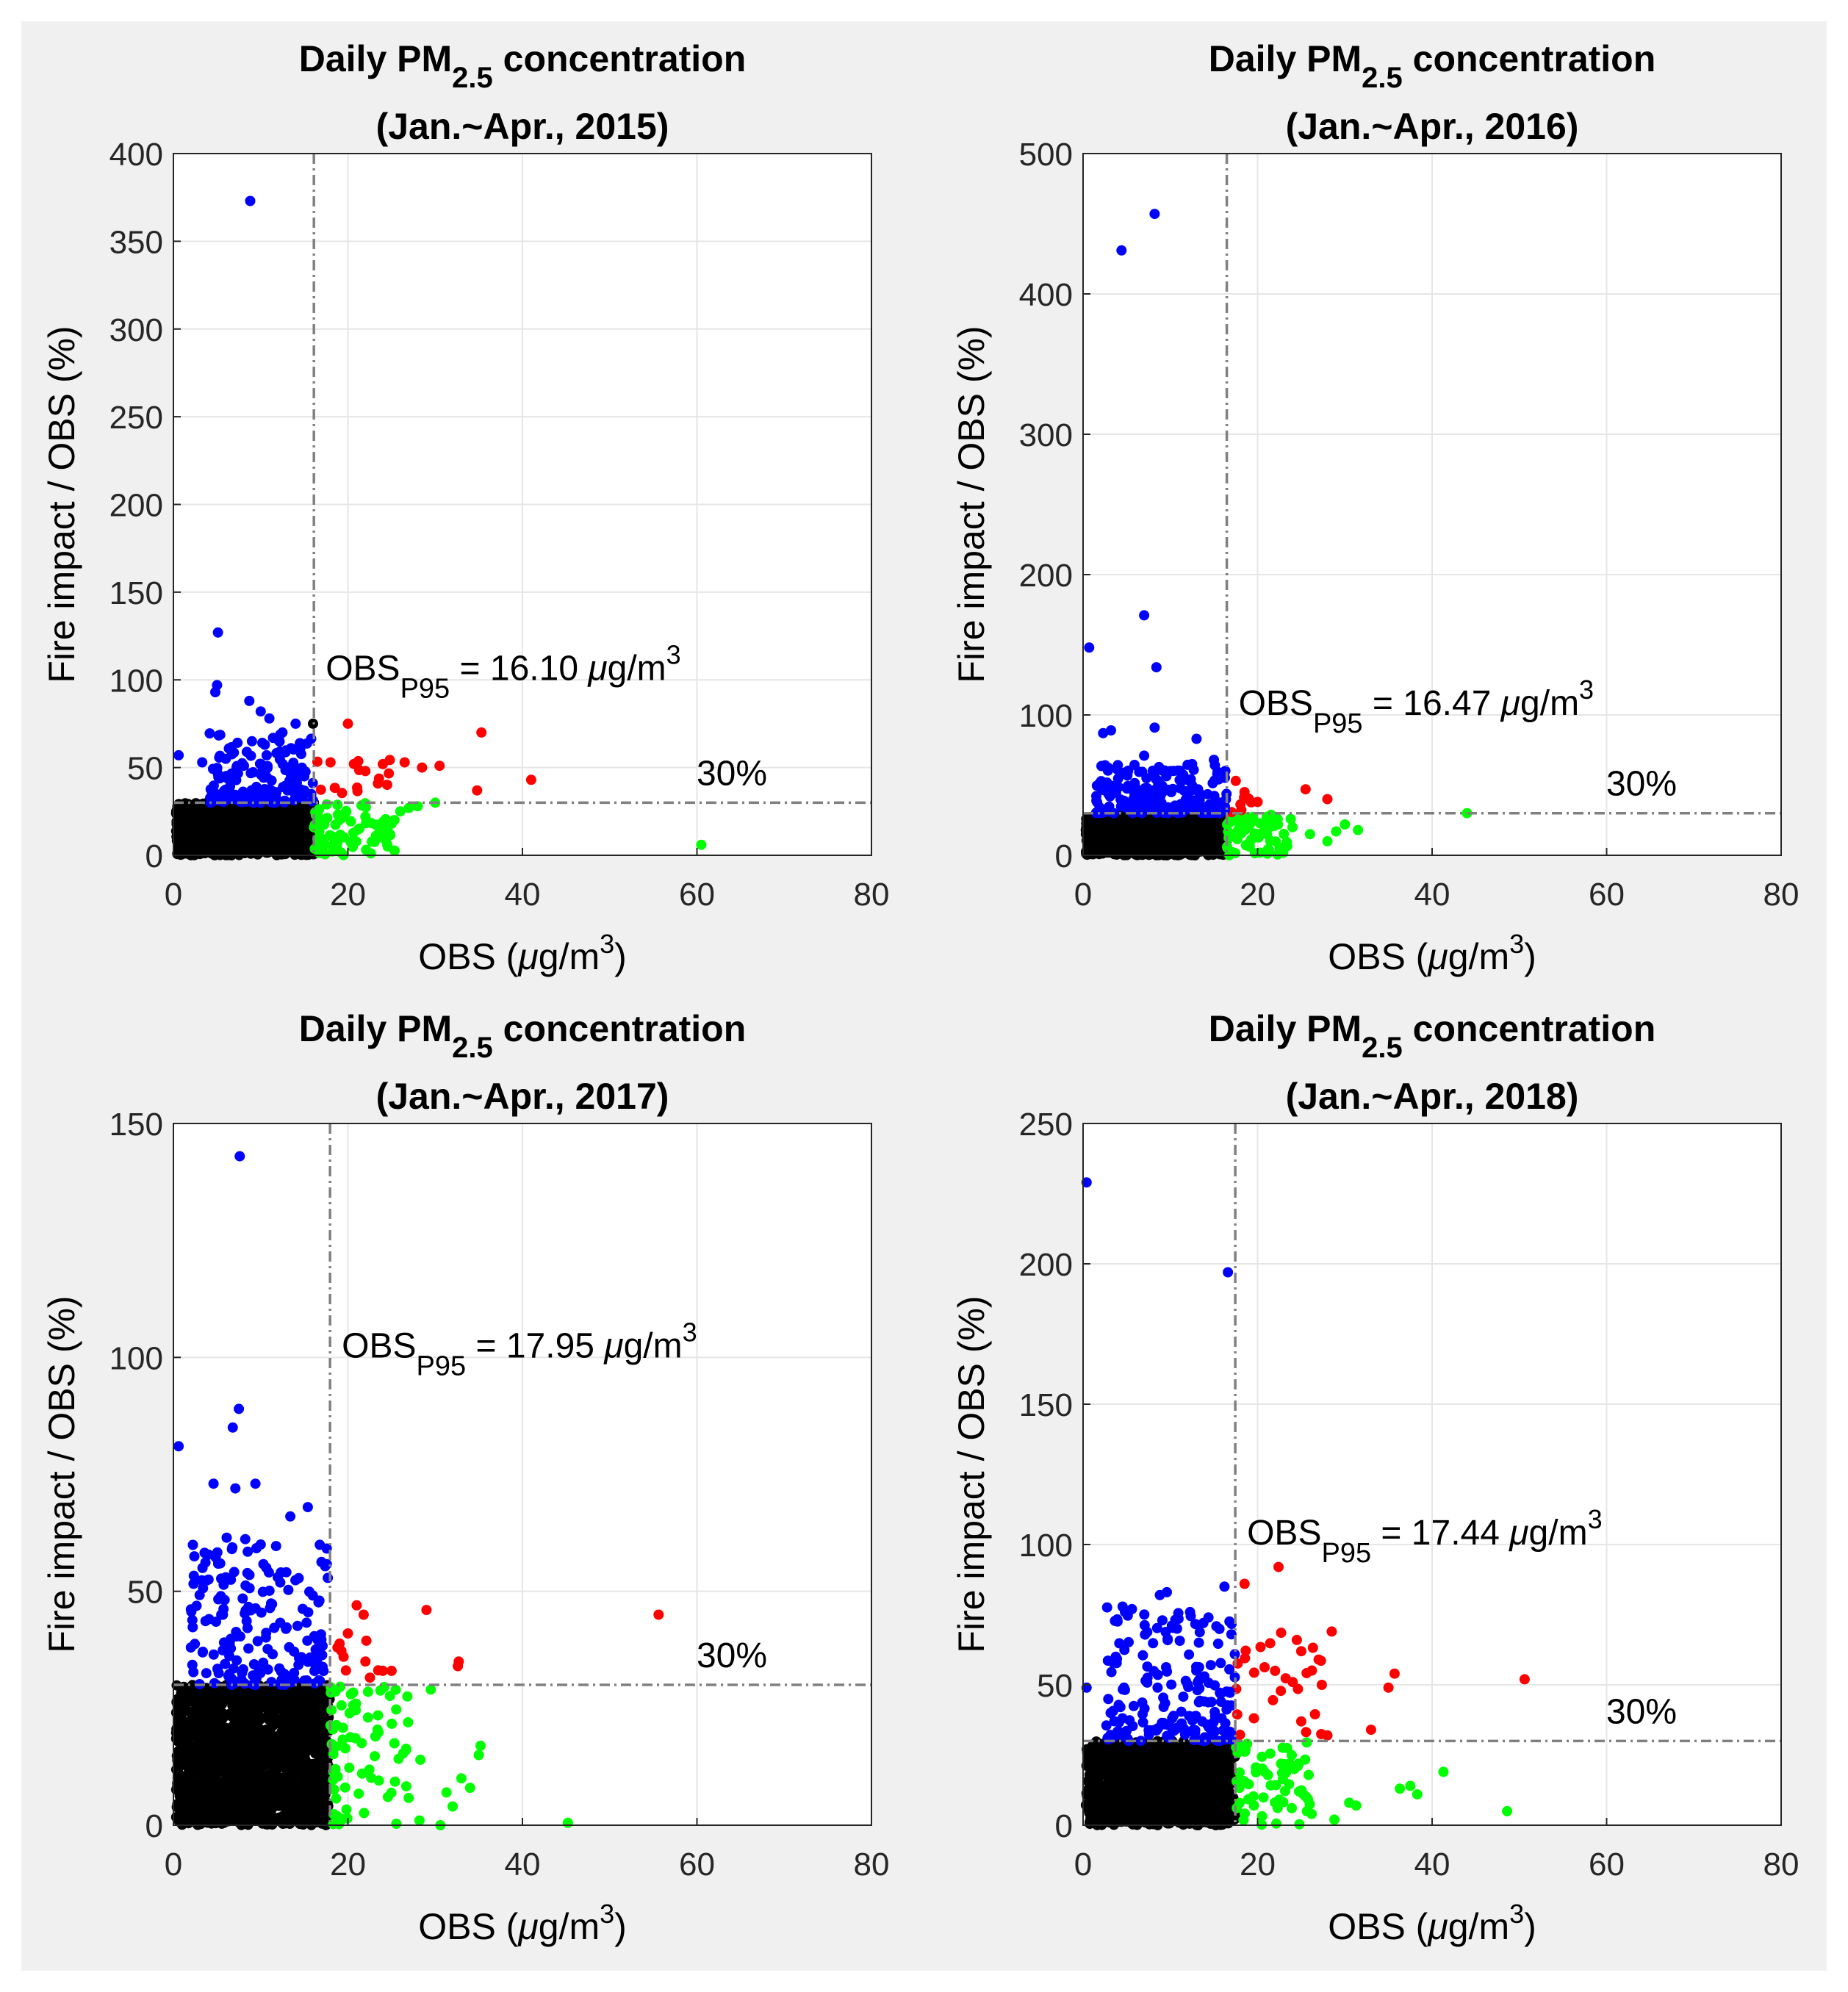  I want to click on y-tick-label: 300, so click(1046, 435).